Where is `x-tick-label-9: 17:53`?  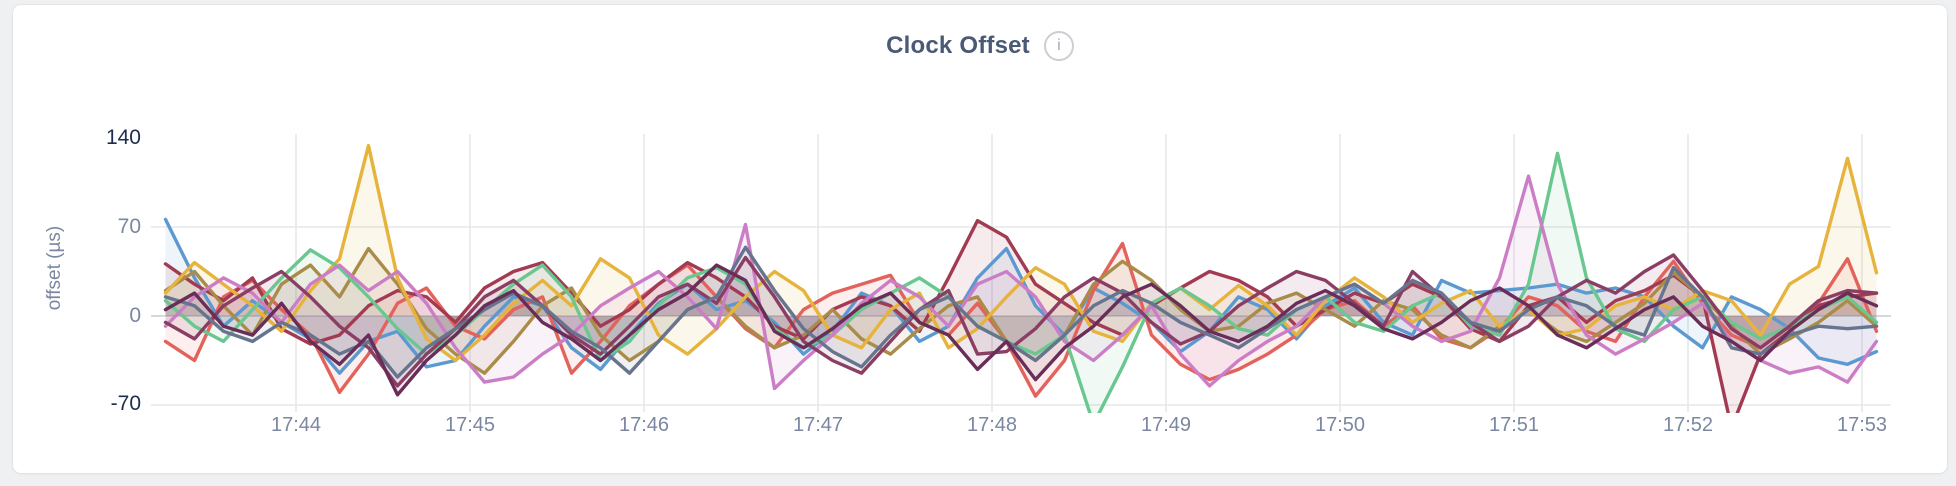
x-tick-label-9: 17:53 is located at coordinates (1862, 425).